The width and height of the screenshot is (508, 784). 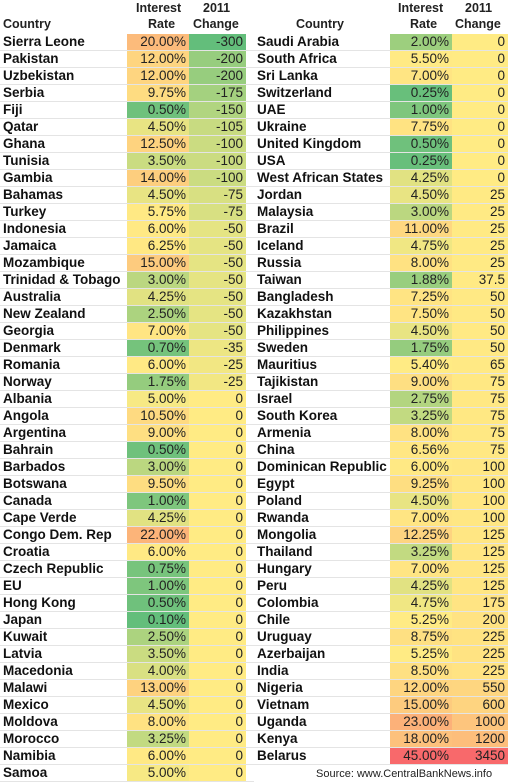 I want to click on rate-cell: 7.00%, so click(x=421, y=76).